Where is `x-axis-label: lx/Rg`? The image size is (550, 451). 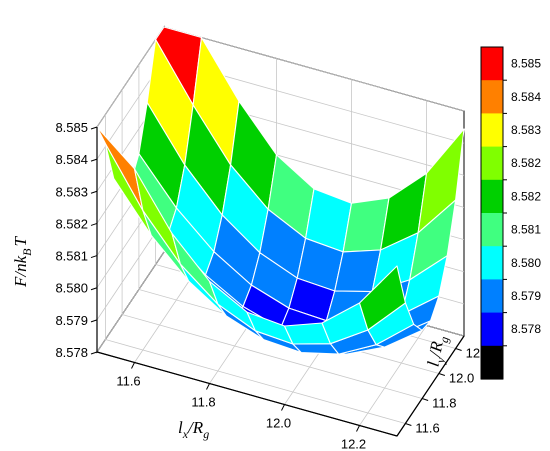
x-axis-label: lx/Rg is located at coordinates (193, 429).